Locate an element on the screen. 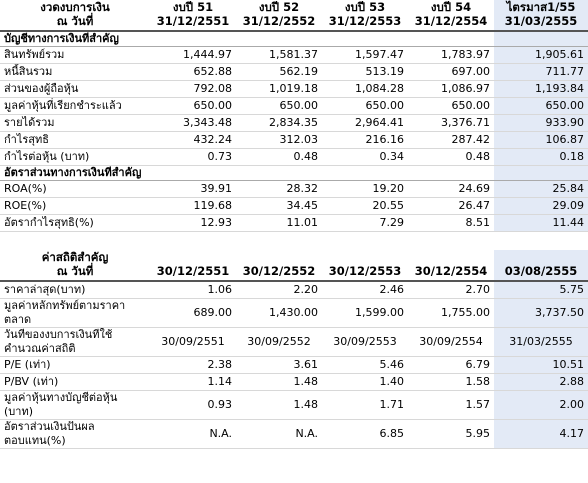 This screenshot has width=588, height=483. header-cell: 30/12/2551 is located at coordinates (193, 266).